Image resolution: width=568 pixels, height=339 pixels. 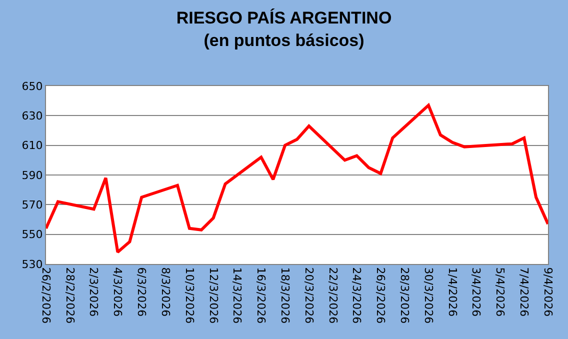 What do you see at coordinates (333, 295) in the screenshot?
I see `x-tick-label: 22/3/2026` at bounding box center [333, 295].